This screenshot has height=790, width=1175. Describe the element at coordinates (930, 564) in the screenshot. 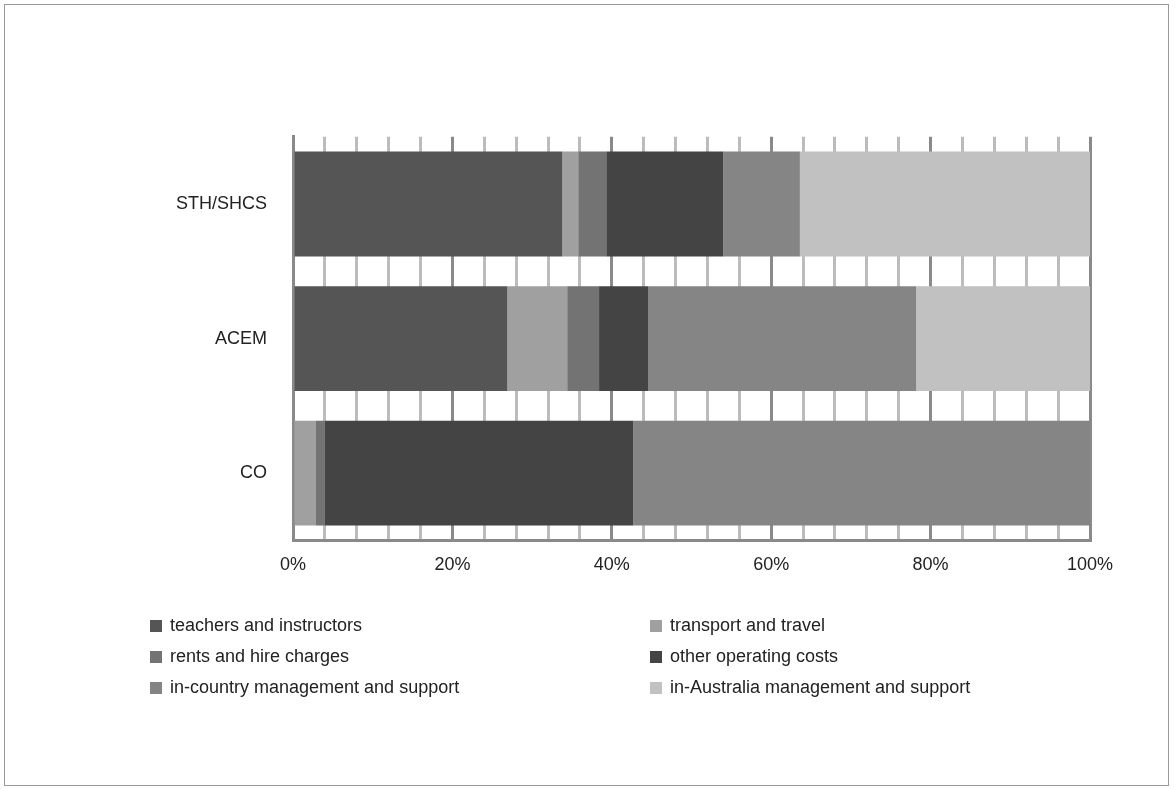

I see `x-tick-label: 80%` at that location.